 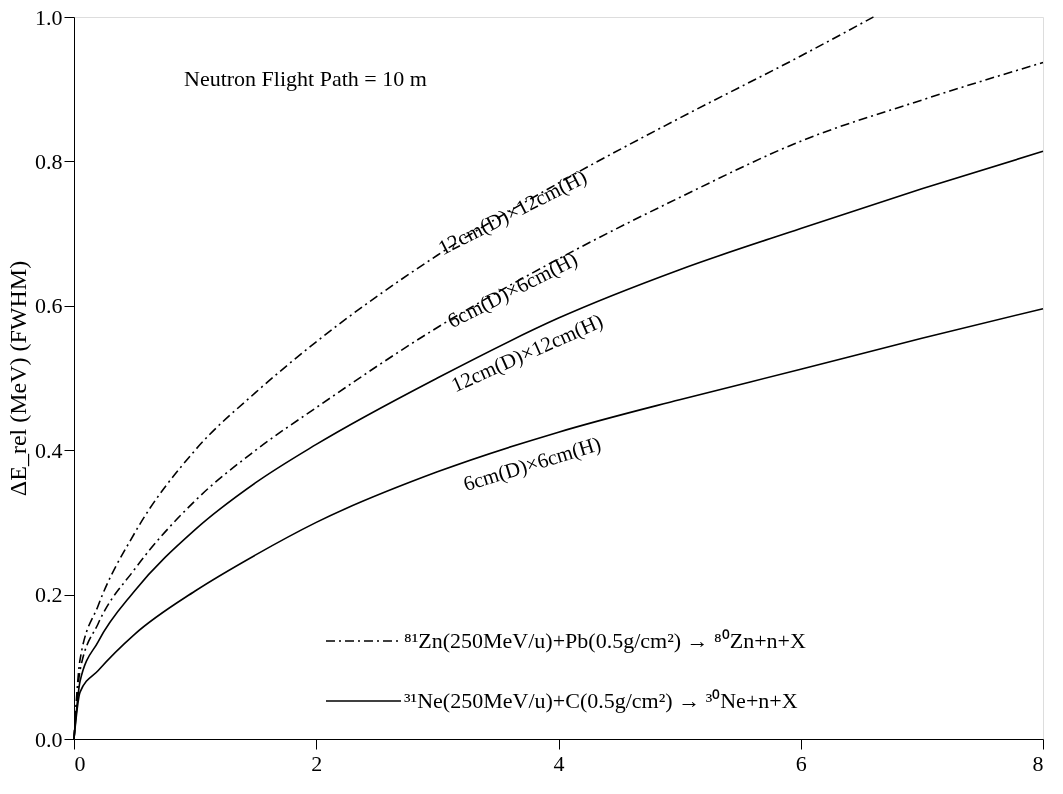 What do you see at coordinates (305, 78) in the screenshot?
I see `annotation: Neutron Flight Path = 10 m` at bounding box center [305, 78].